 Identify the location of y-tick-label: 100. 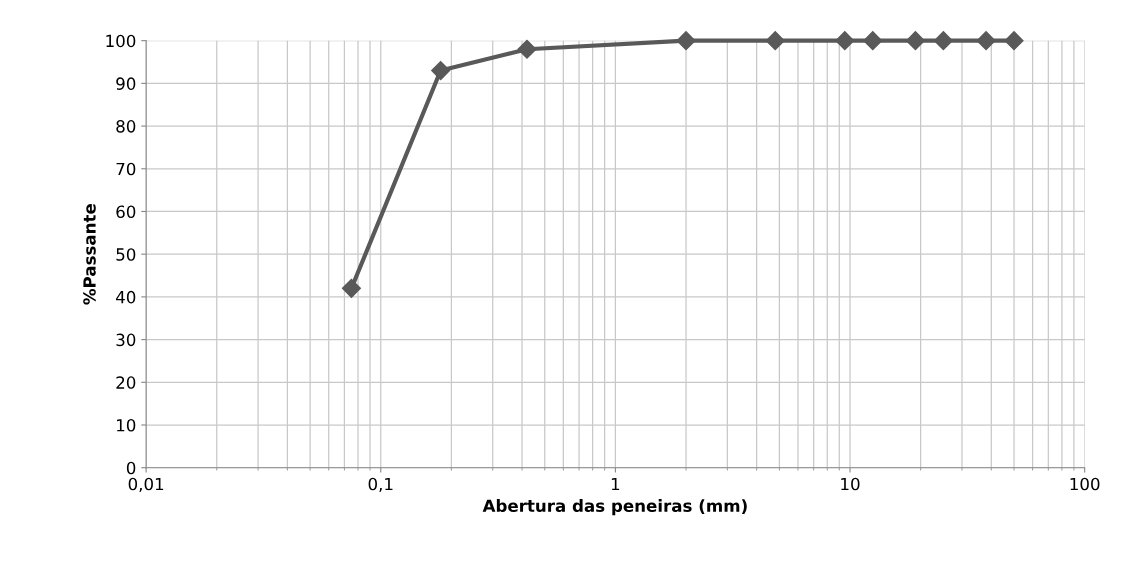
(121, 41).